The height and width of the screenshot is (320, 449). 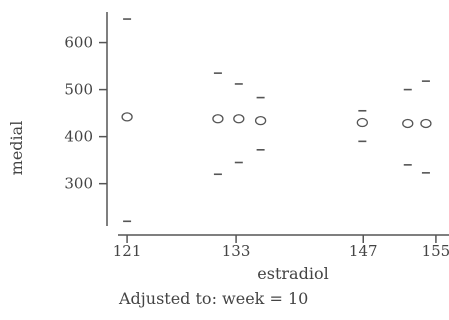 What do you see at coordinates (78, 184) in the screenshot?
I see `y-tick-label: 300` at bounding box center [78, 184].